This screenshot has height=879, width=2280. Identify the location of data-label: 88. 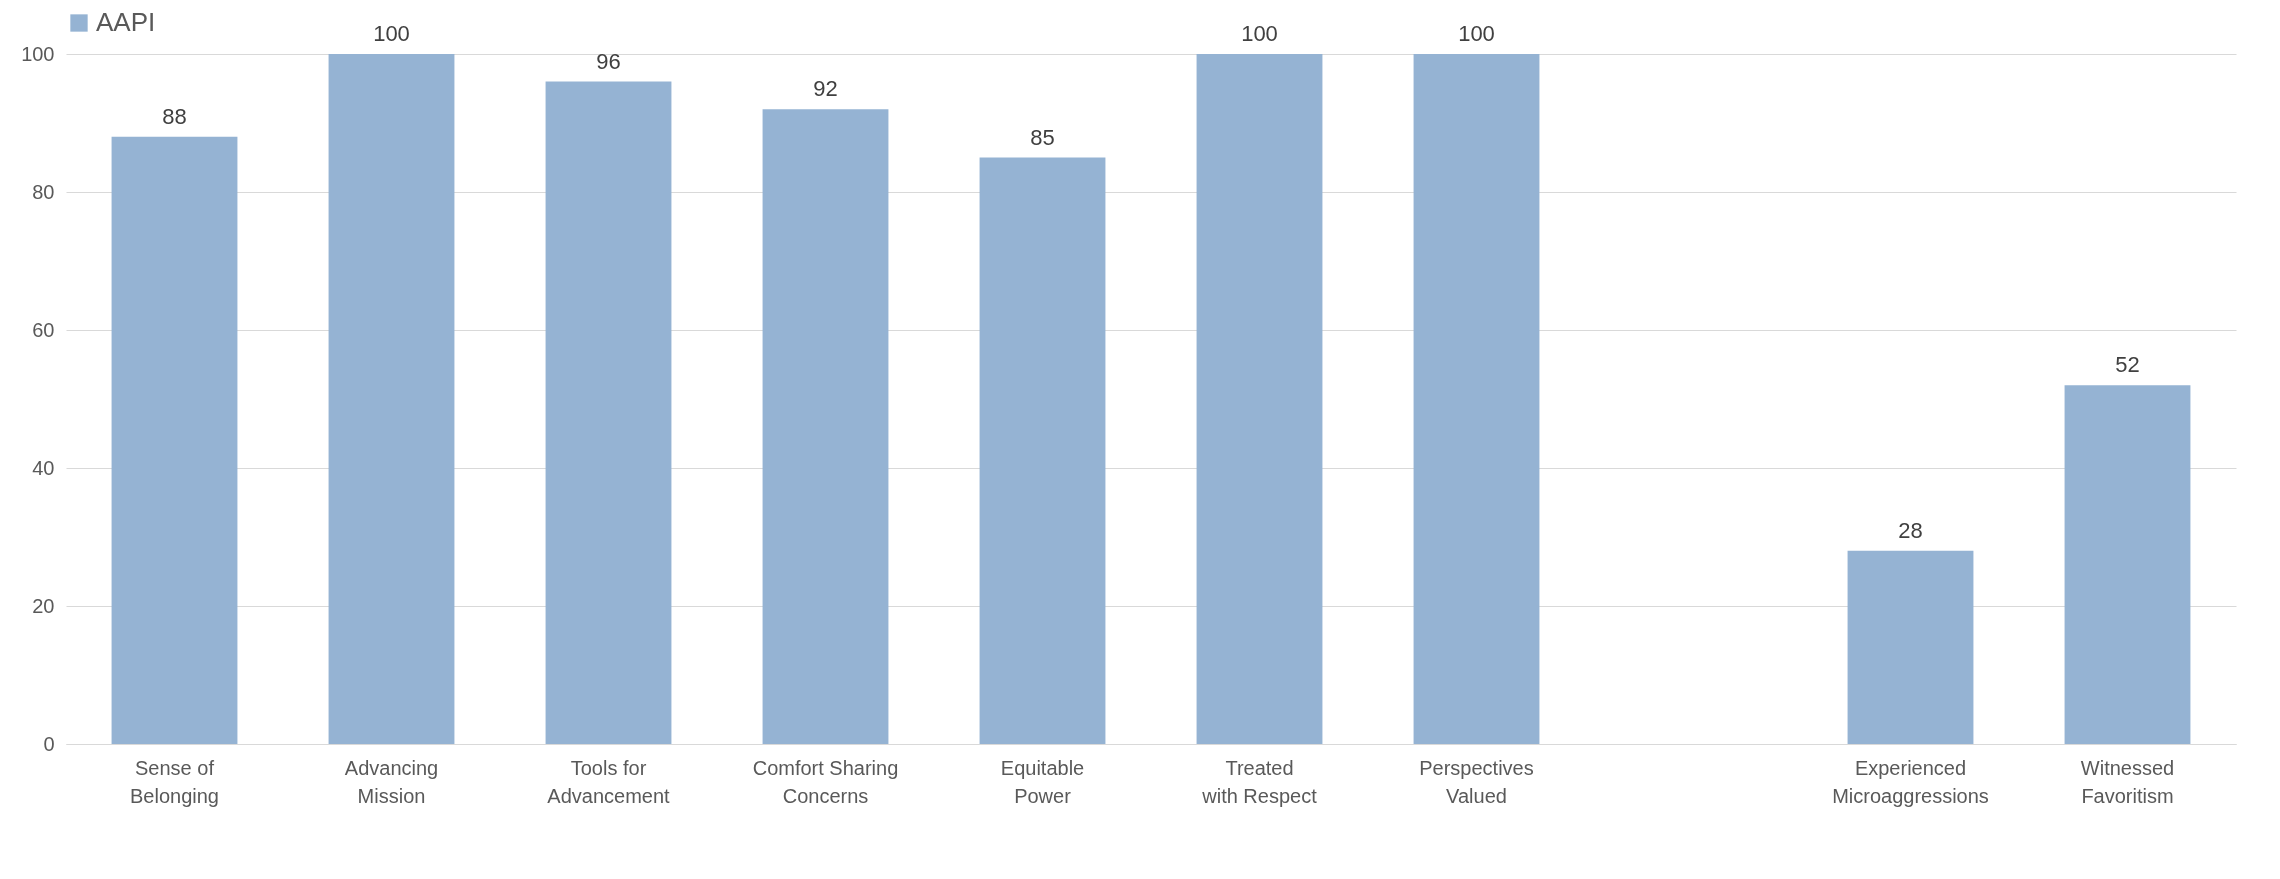
(174, 116).